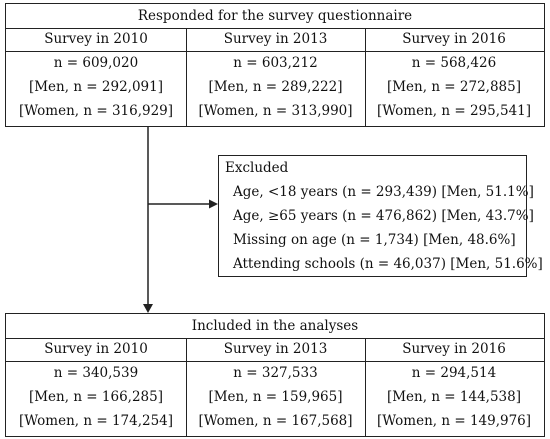 Image resolution: width=550 pixels, height=439 pixels. What do you see at coordinates (96, 63) in the screenshot?
I see `survey-total: n = 609,020` at bounding box center [96, 63].